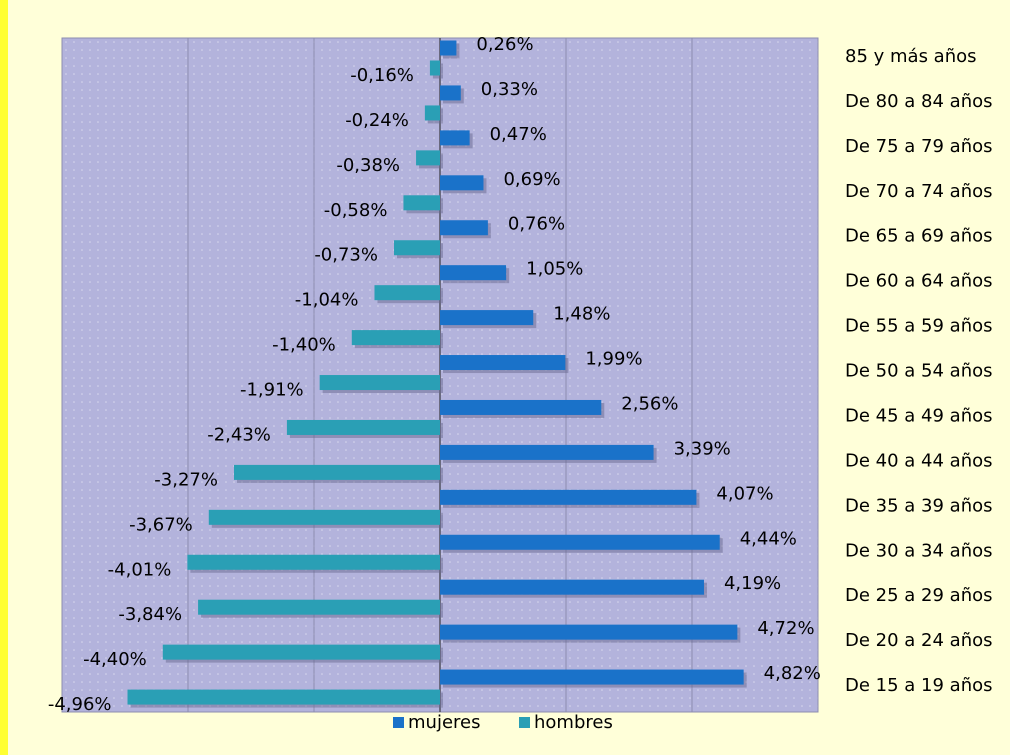  Describe the element at coordinates (382, 75) in the screenshot. I see `value-label: -0,16%` at that location.